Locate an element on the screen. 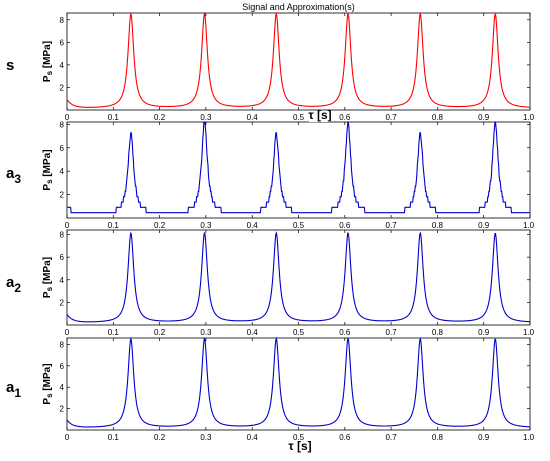 The height and width of the screenshot is (461, 550). row-label: a3 is located at coordinates (13, 175).